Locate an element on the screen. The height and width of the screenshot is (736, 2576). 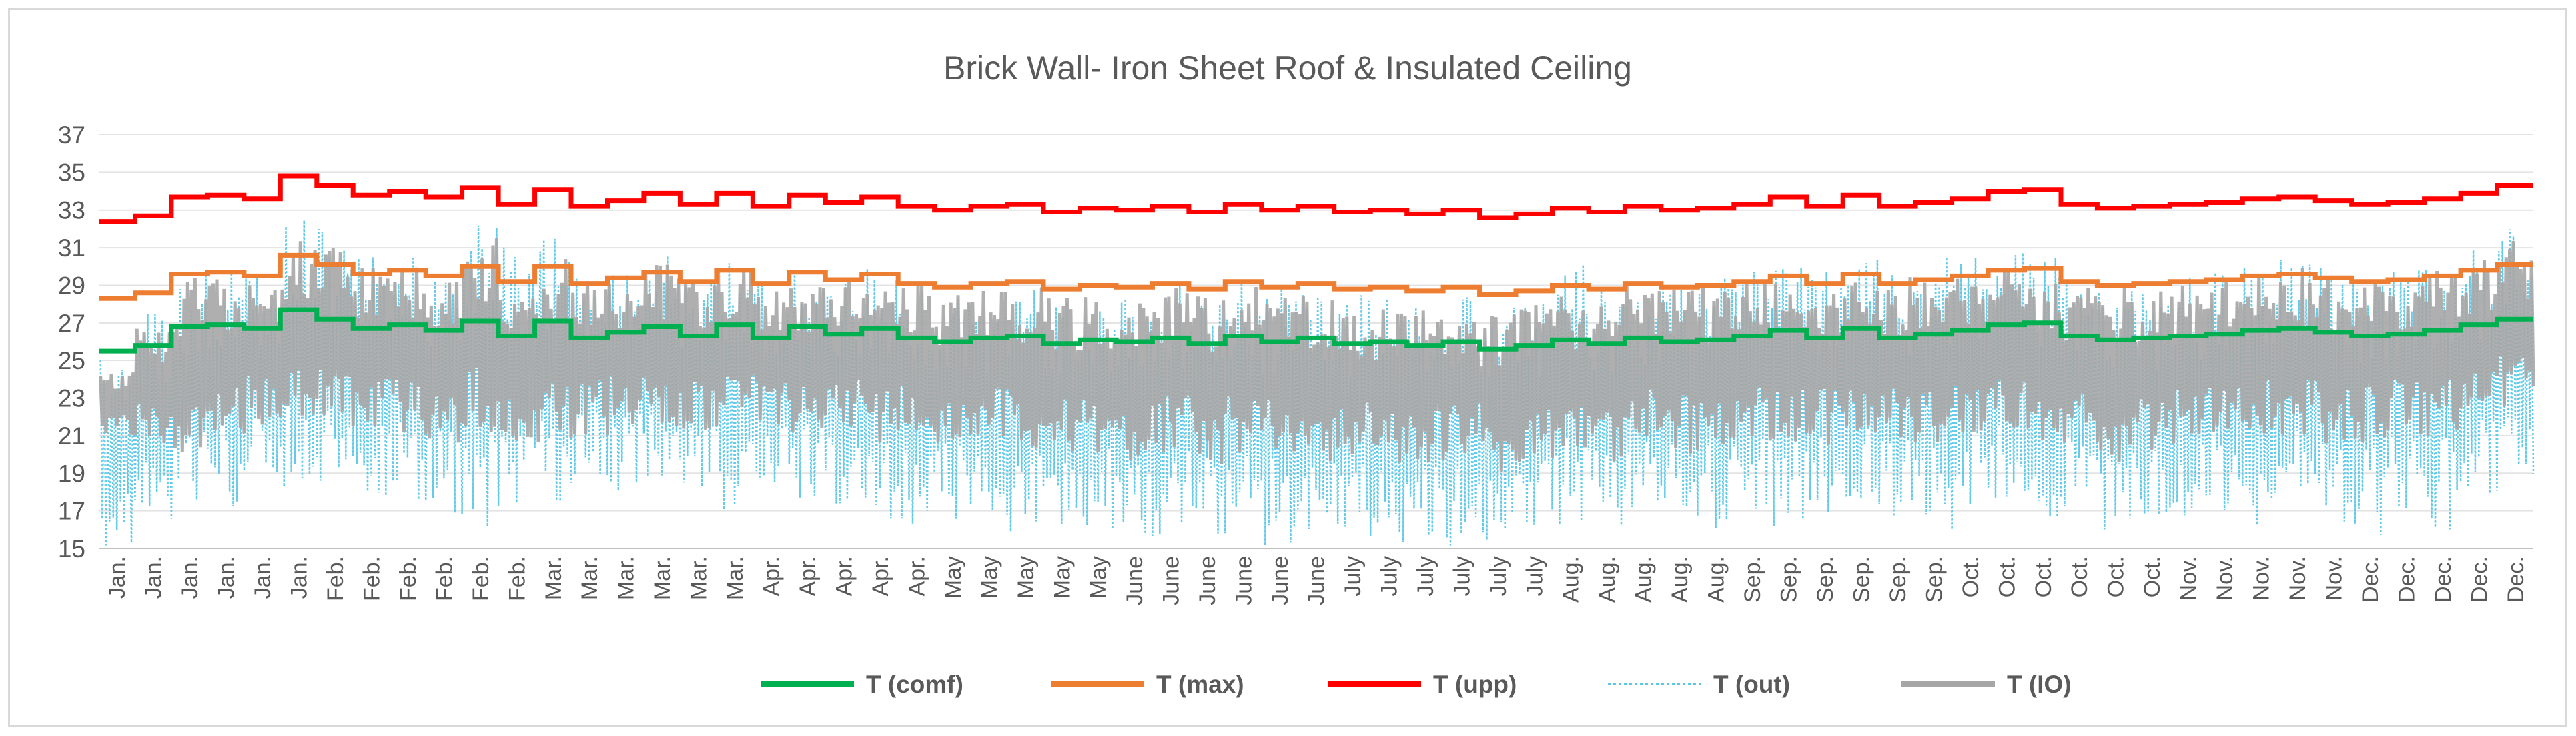
y-tick-label: 15 is located at coordinates (71, 549).